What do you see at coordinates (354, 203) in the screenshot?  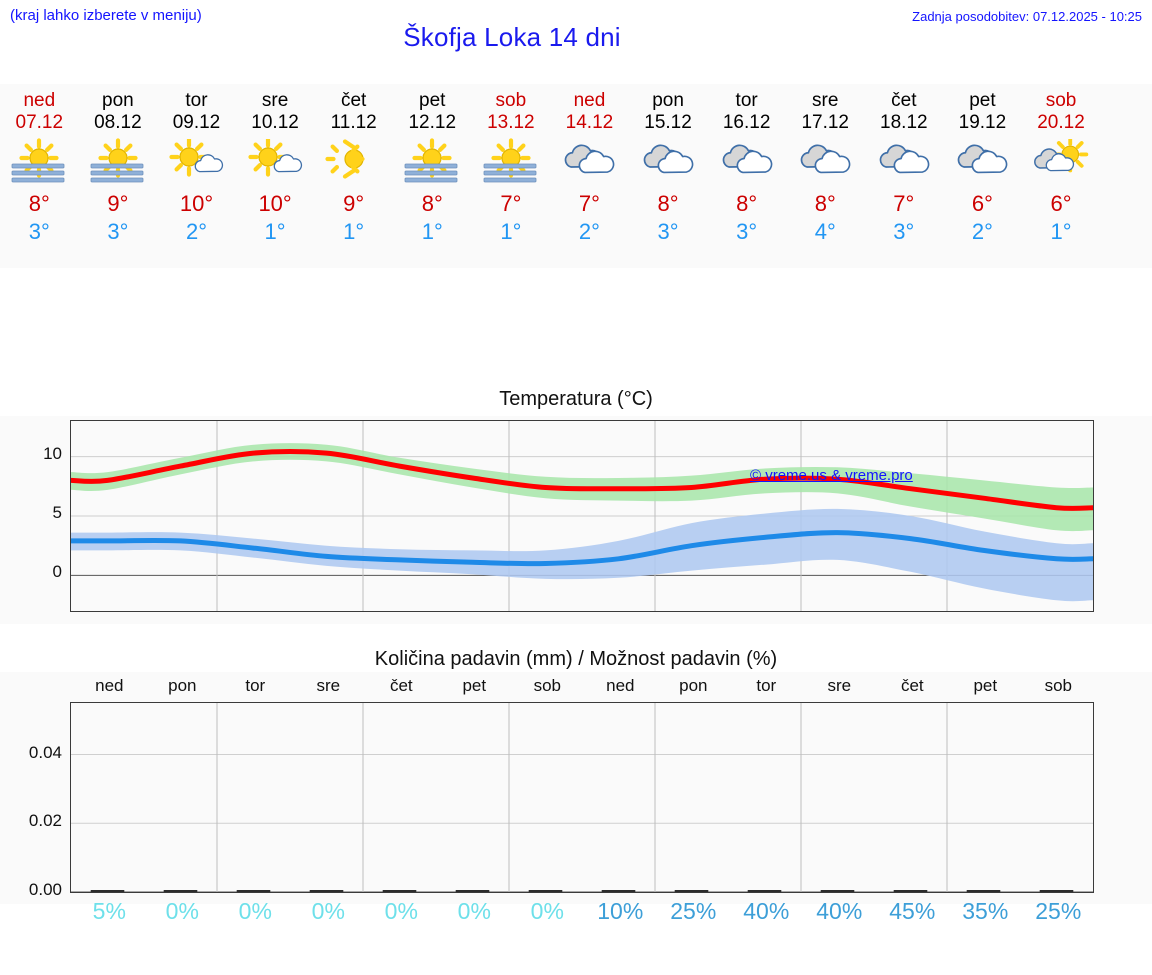 I see `high-temperature: 9°` at bounding box center [354, 203].